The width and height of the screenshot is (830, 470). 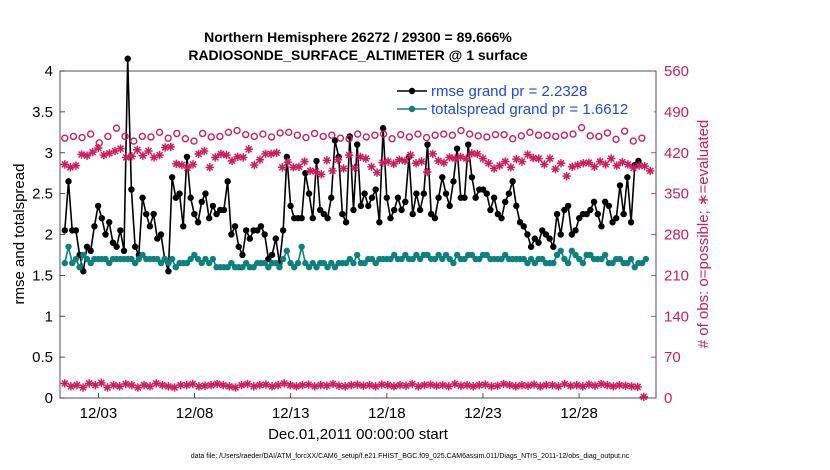 I want to click on y-tick-label: 1.5, so click(x=42, y=275).